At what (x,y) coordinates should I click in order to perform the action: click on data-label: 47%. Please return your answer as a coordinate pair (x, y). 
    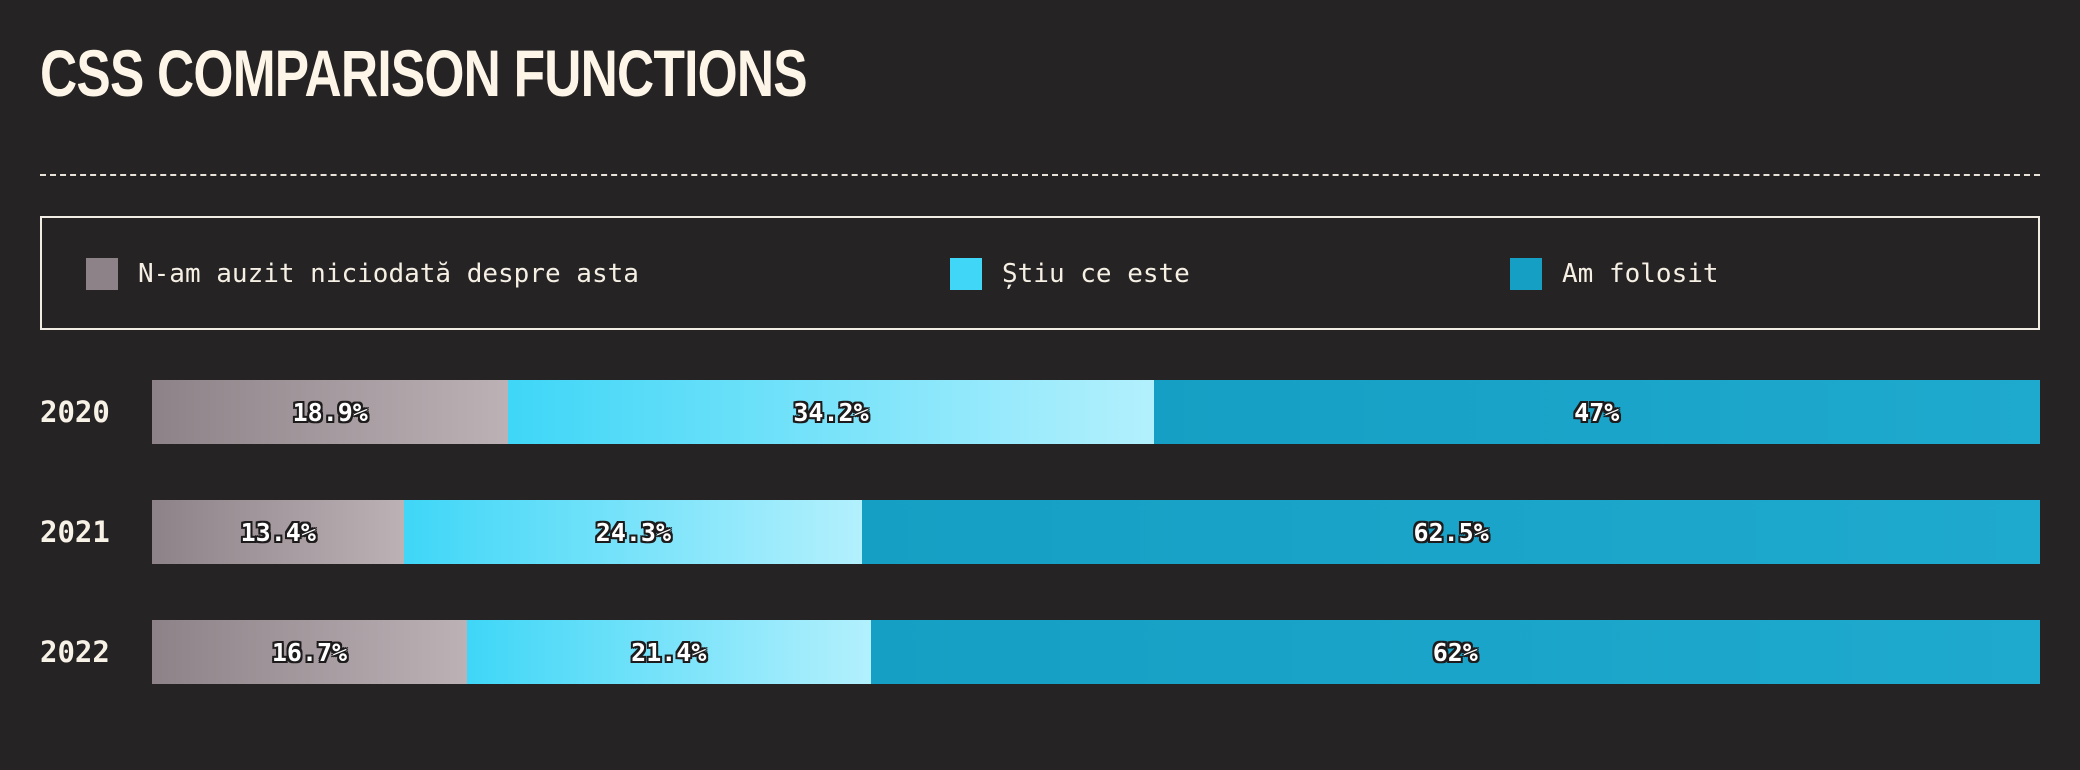
    Looking at the image, I should click on (1597, 412).